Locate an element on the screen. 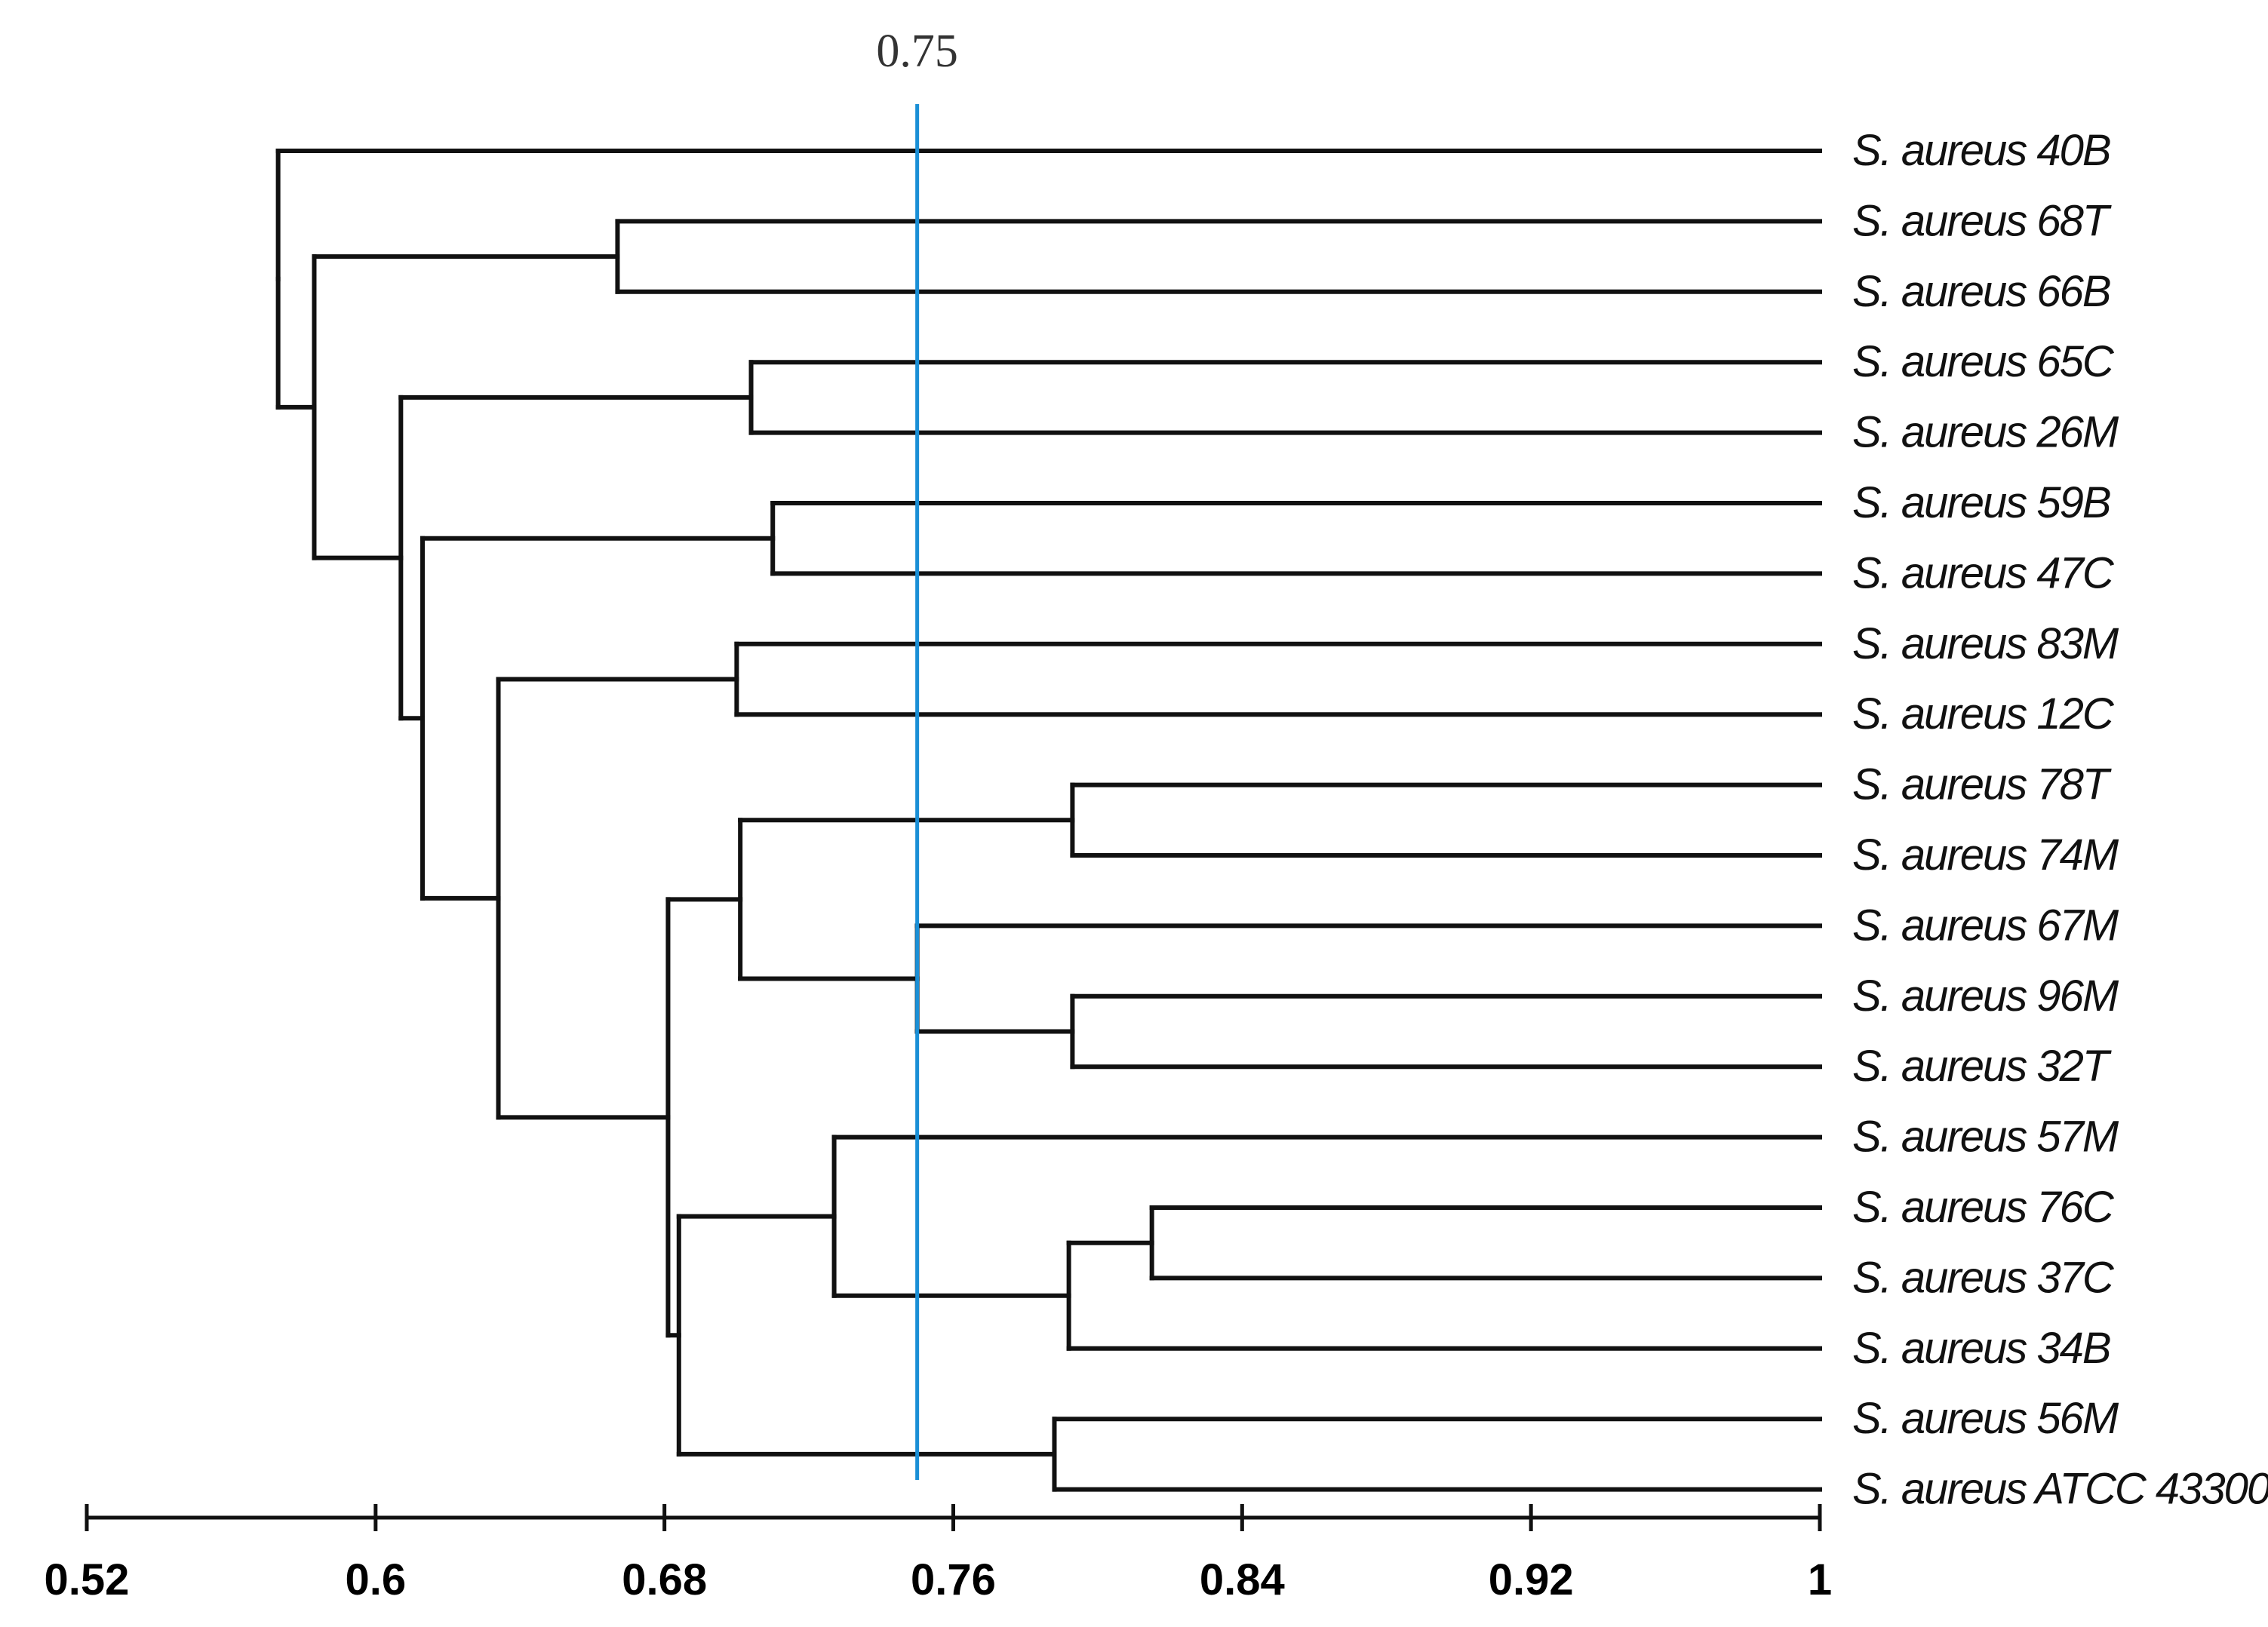  x-tick-label: 0.84 is located at coordinates (1242, 1579).